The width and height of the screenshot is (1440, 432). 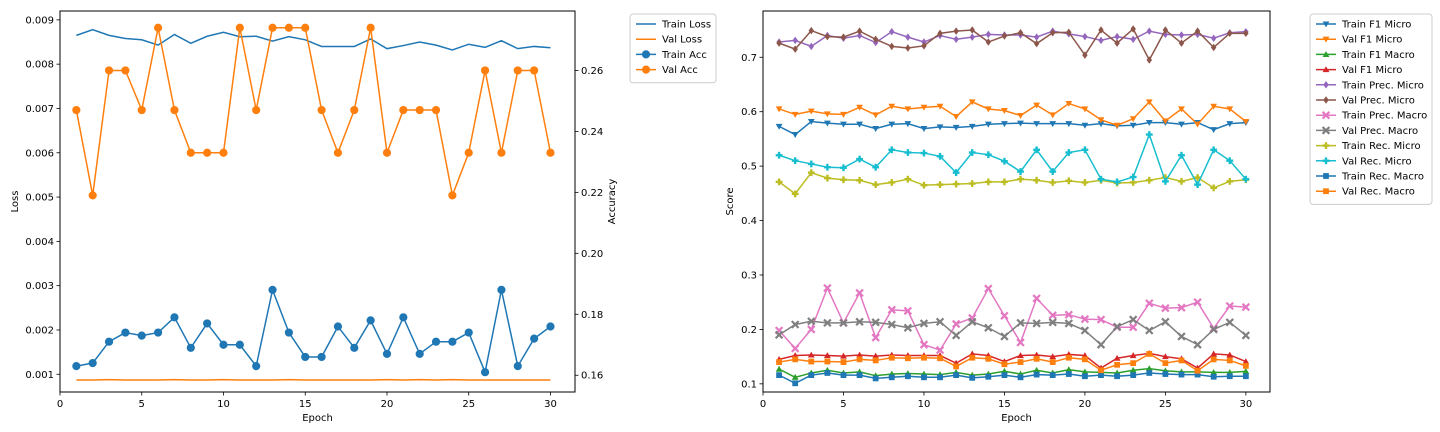 I want to click on chart1-legend-train-acc-label: Train Acc, so click(x=684, y=55).